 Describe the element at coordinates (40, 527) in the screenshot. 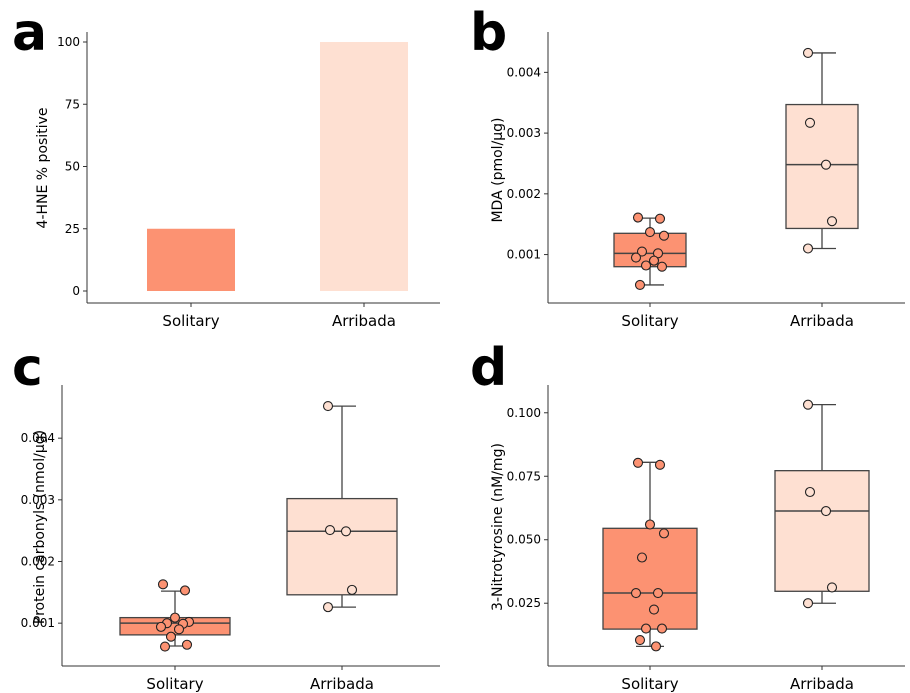

I see `y-axis-title: Protein carbonyls (nmol/µg)` at that location.